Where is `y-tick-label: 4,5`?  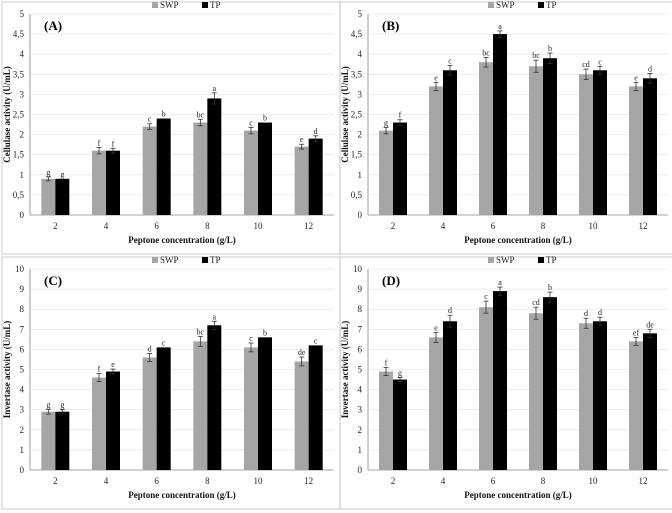 y-tick-label: 4,5 is located at coordinates (357, 34).